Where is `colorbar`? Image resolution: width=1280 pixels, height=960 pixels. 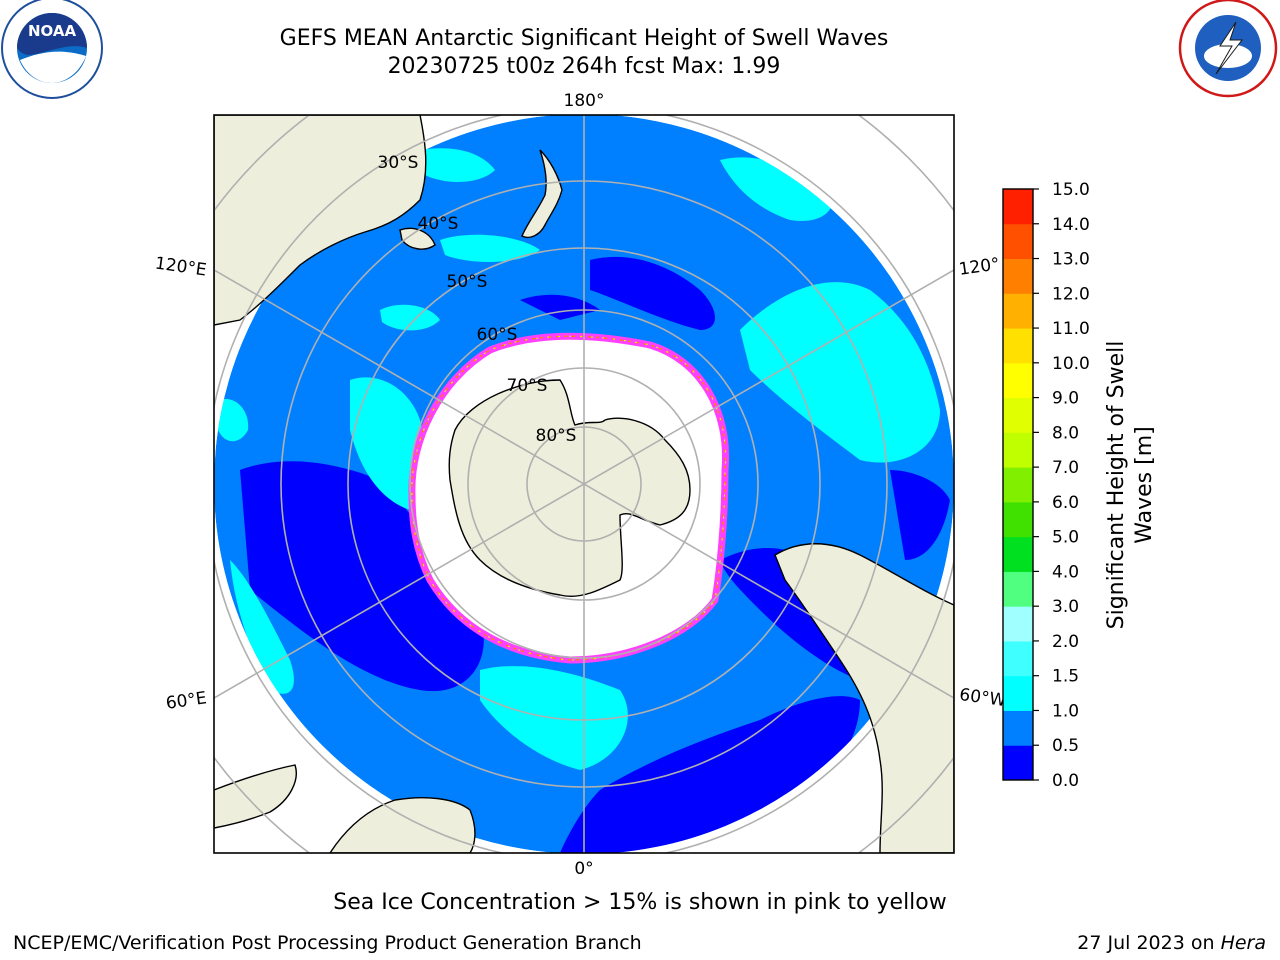
colorbar is located at coordinates (1018, 485).